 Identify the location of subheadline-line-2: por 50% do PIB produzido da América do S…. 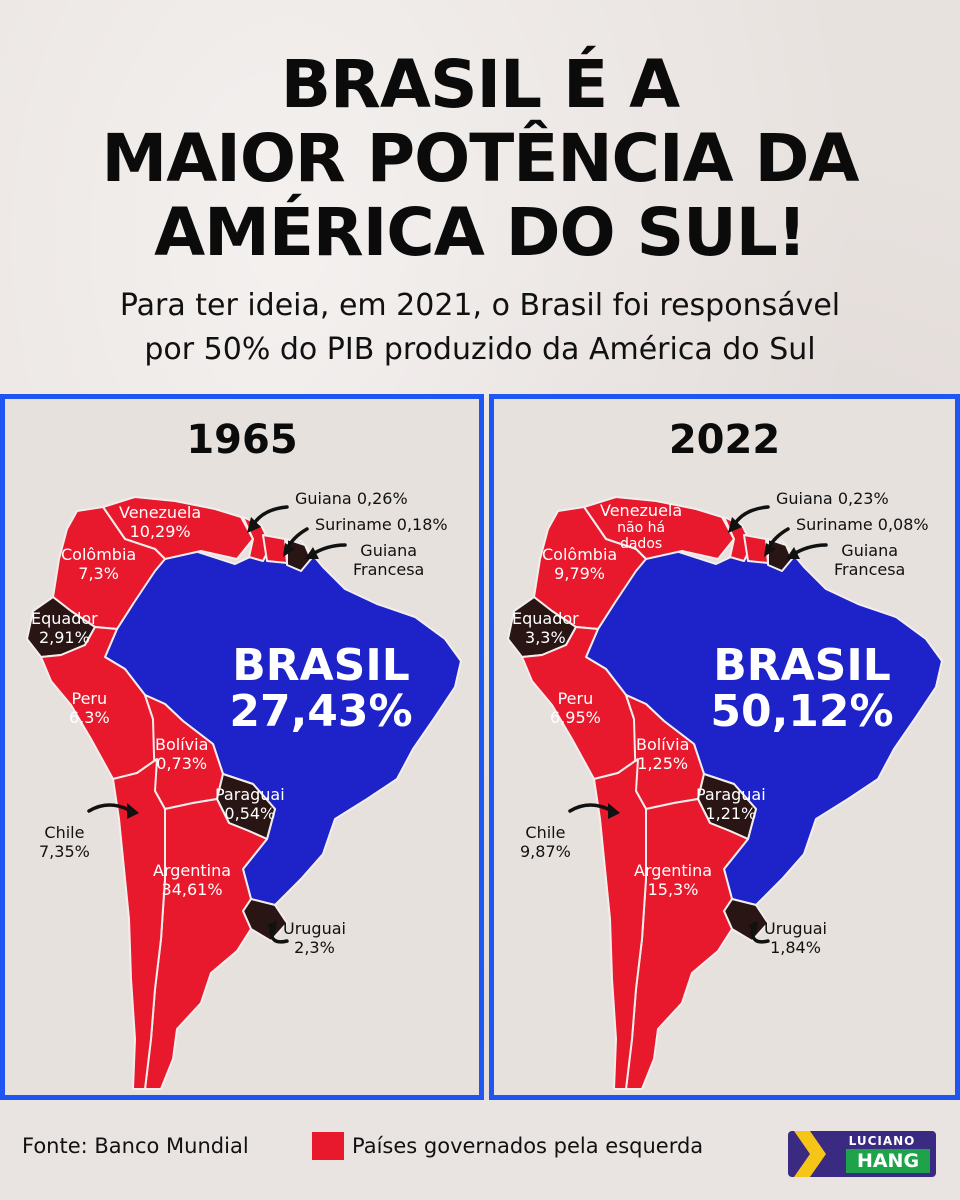
(480, 349).